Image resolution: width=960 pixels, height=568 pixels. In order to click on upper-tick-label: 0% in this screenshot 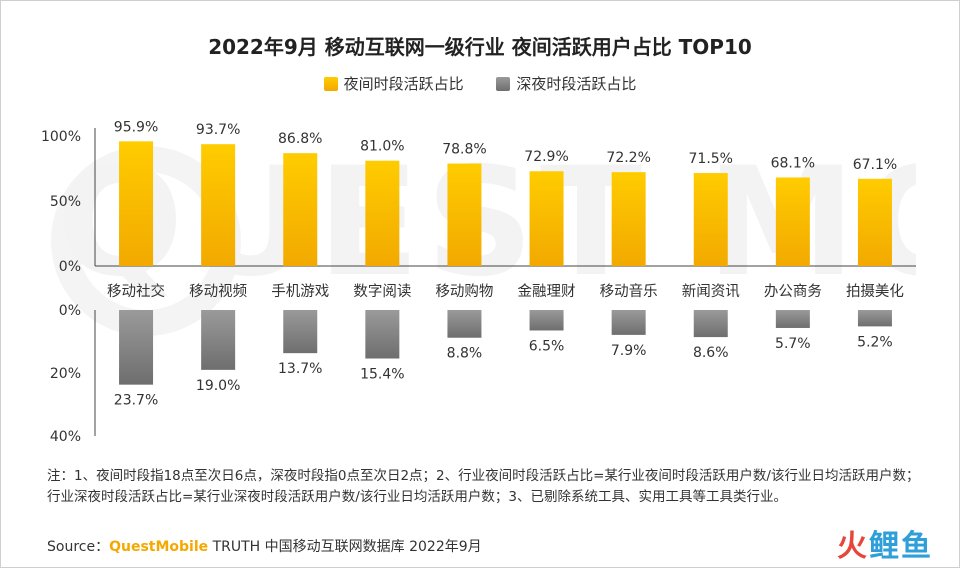, I will do `click(70, 267)`.